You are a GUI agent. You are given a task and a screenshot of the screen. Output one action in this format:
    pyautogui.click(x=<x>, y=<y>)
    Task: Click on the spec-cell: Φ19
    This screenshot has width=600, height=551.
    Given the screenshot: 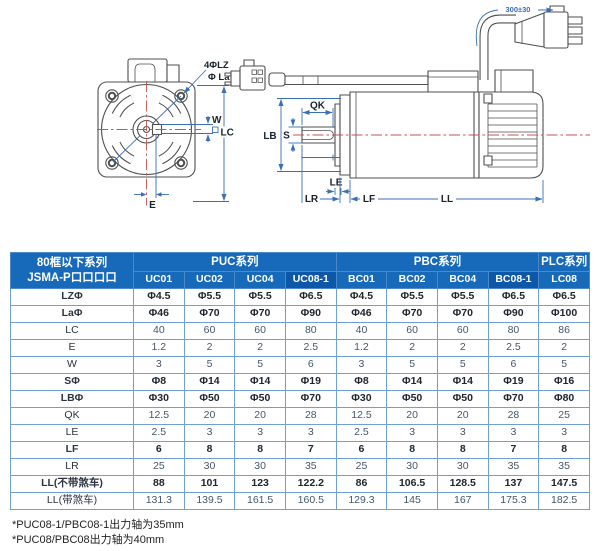 What is the action you would take?
    pyautogui.click(x=310, y=382)
    